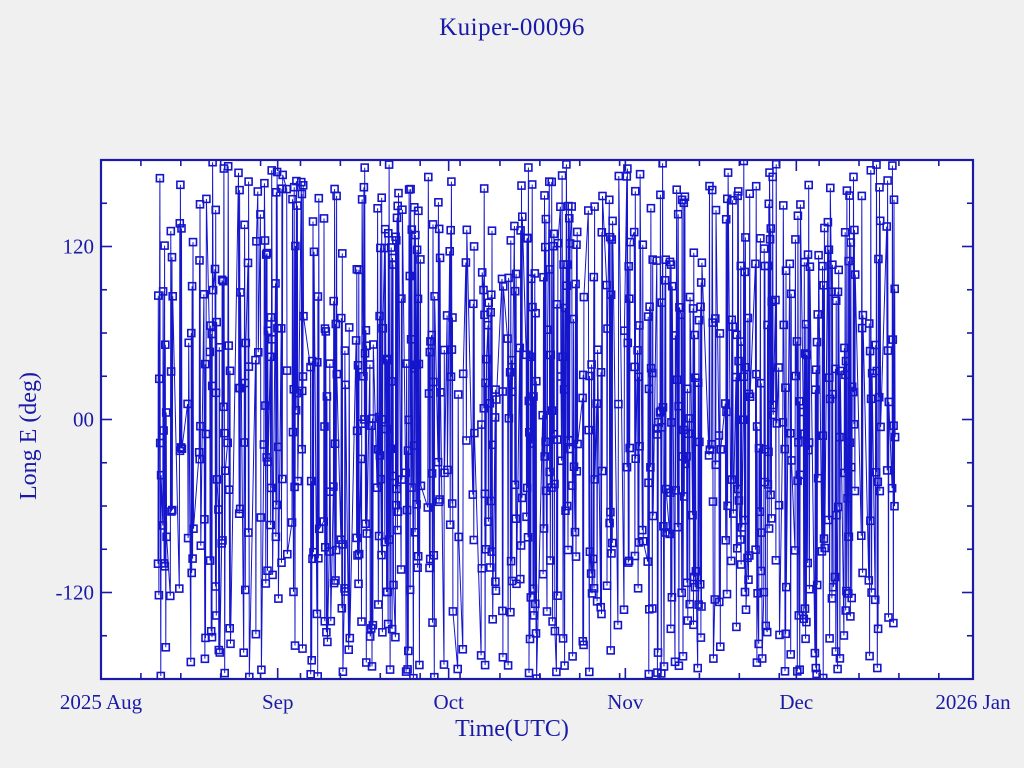 Image resolution: width=1024 pixels, height=768 pixels. Describe the element at coordinates (625, 702) in the screenshot. I see `x-tick-label-nov: Nov` at that location.